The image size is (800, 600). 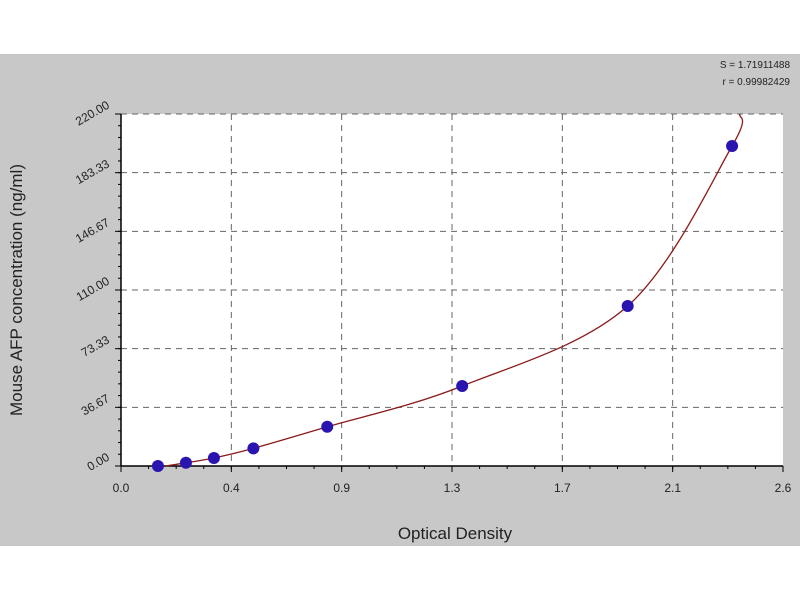 I want to click on y-tick-label: 73.33, so click(x=95, y=345).